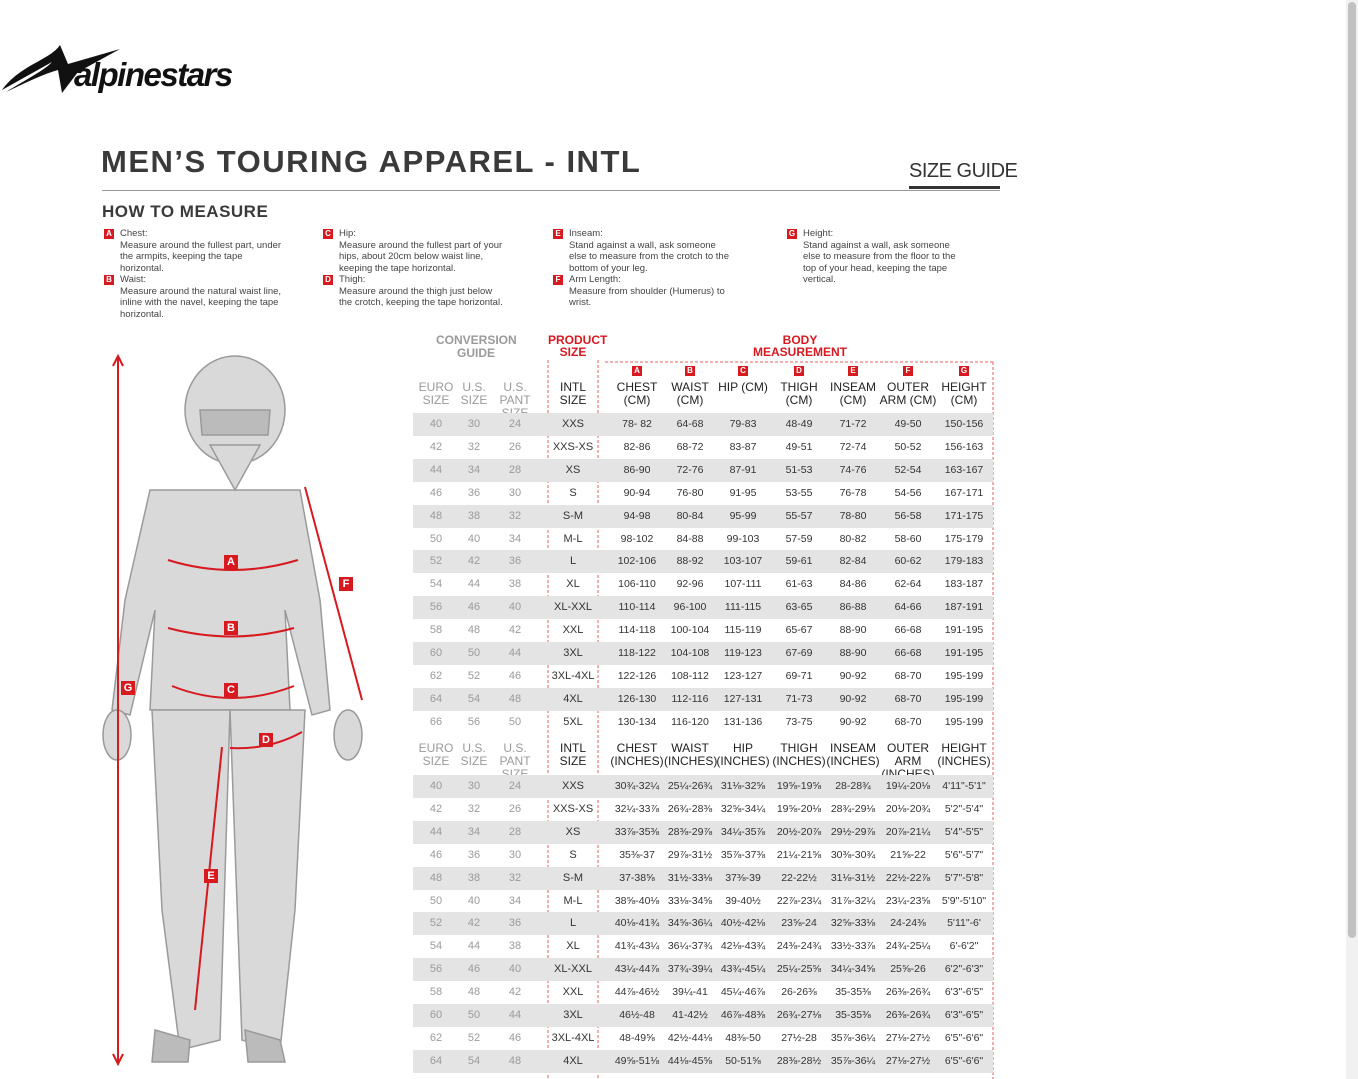  Describe the element at coordinates (852, 393) in the screenshot. I see `column-header: INSEAM (CM)` at that location.